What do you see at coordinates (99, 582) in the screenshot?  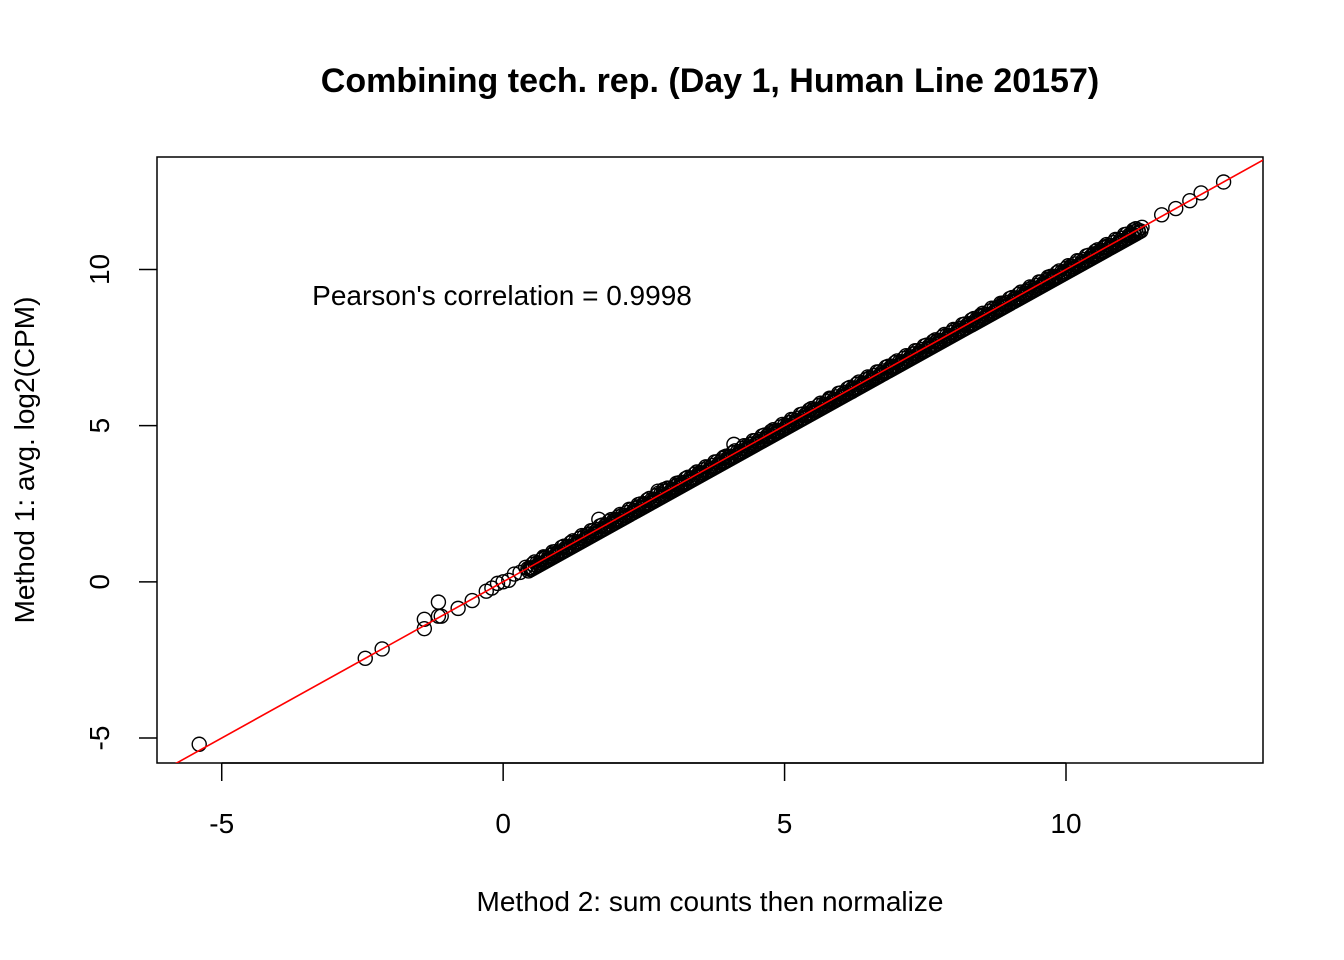 I see `y-tick-label: 0` at bounding box center [99, 582].